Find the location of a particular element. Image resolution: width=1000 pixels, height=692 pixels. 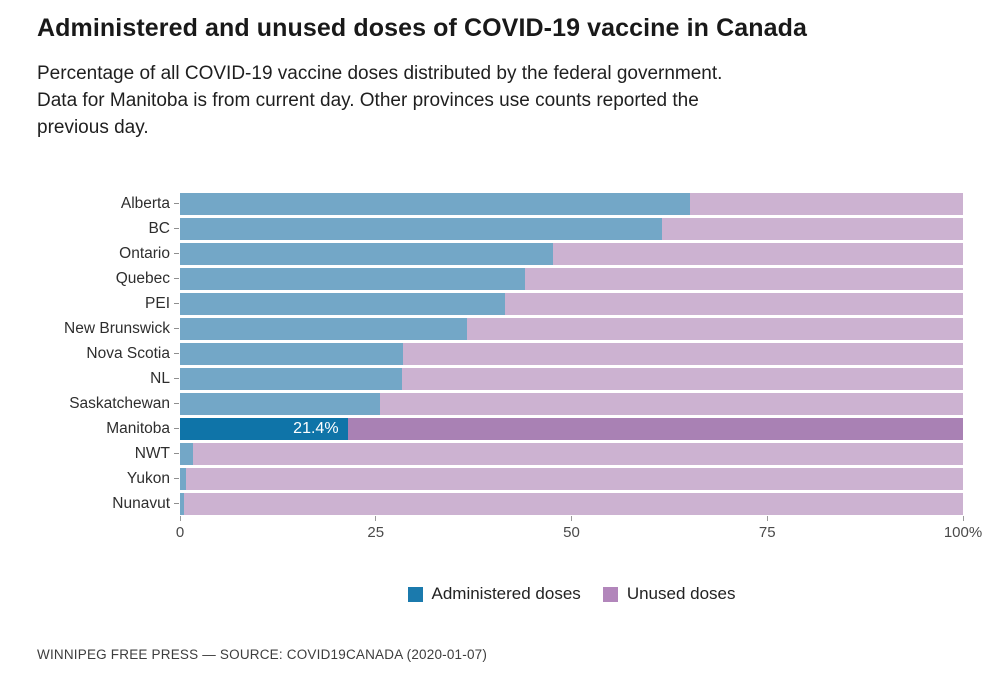

x-tick-label: 0 is located at coordinates (180, 532).